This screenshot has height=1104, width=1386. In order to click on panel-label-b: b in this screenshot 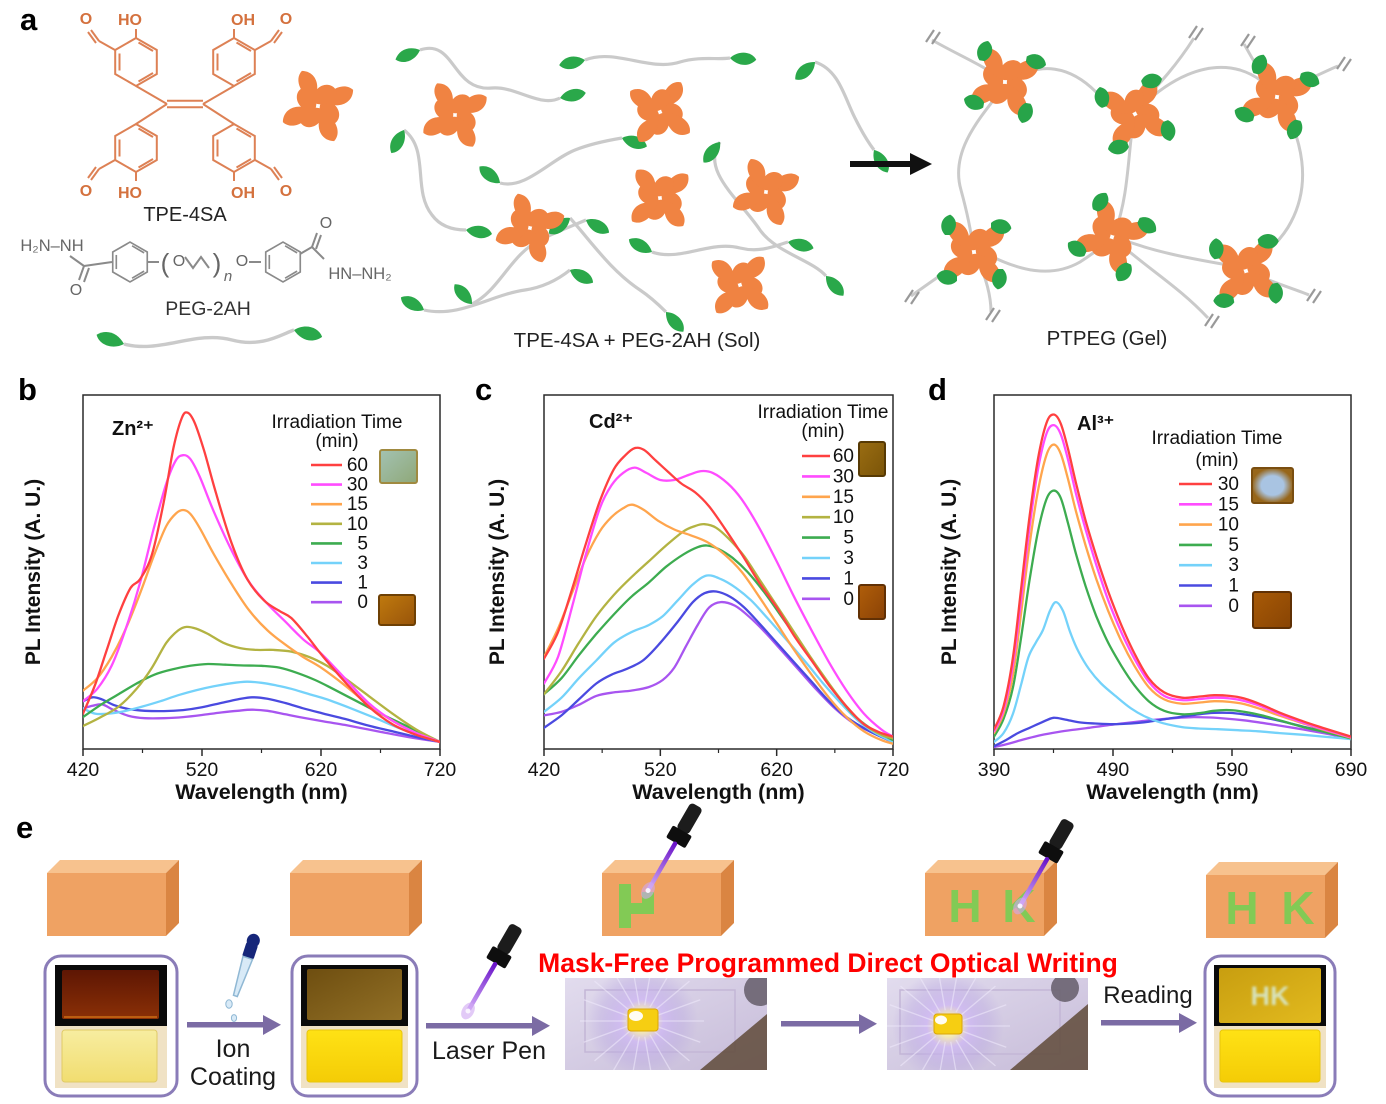, I will do `click(27, 389)`.